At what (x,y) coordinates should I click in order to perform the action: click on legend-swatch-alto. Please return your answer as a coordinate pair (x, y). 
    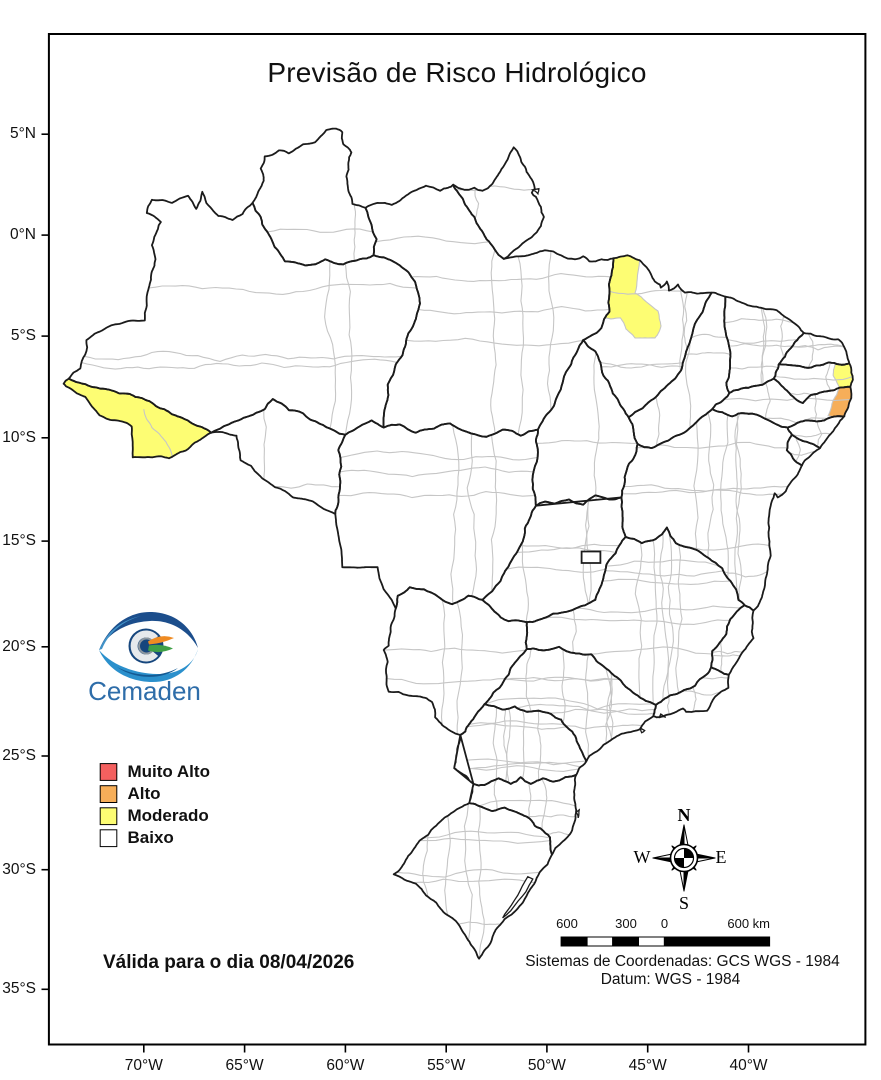
    Looking at the image, I should click on (108, 794).